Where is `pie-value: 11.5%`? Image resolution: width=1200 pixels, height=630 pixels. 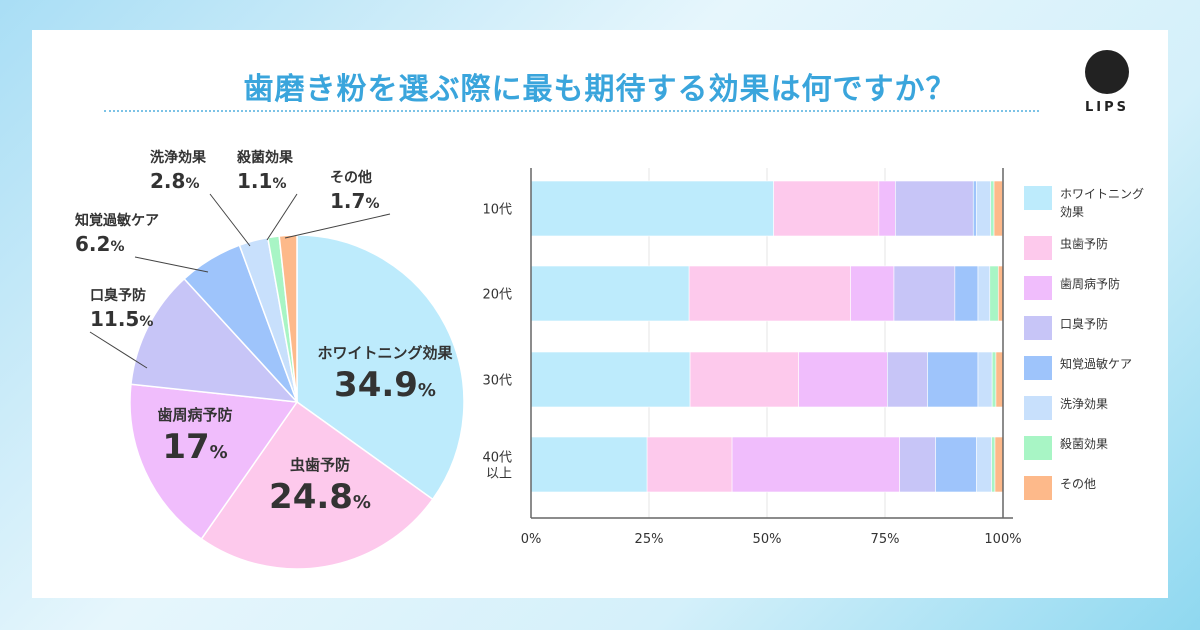 pie-value: 11.5% is located at coordinates (121, 319).